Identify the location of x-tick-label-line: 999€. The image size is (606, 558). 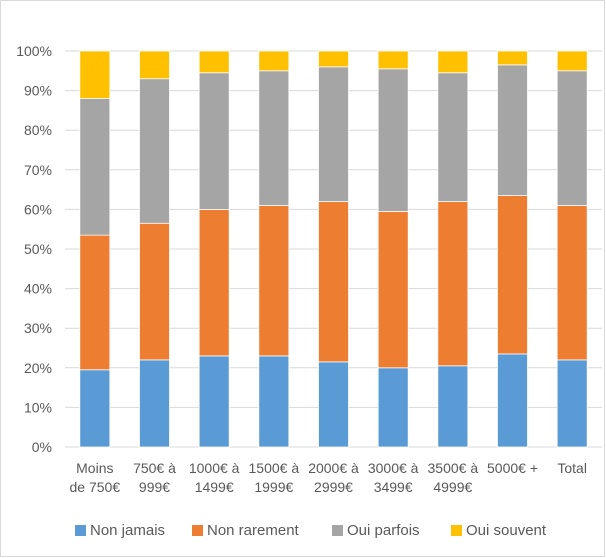
(154, 487).